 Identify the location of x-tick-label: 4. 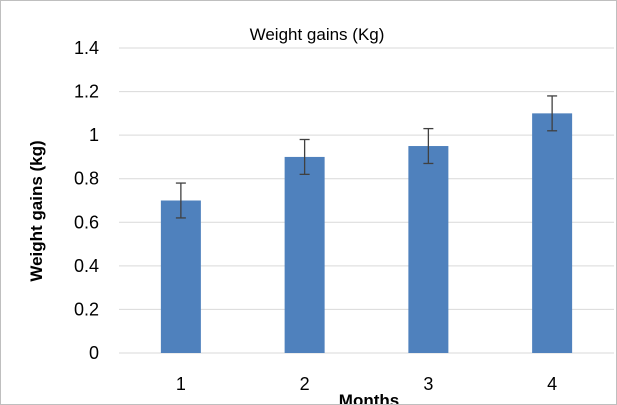
(552, 384).